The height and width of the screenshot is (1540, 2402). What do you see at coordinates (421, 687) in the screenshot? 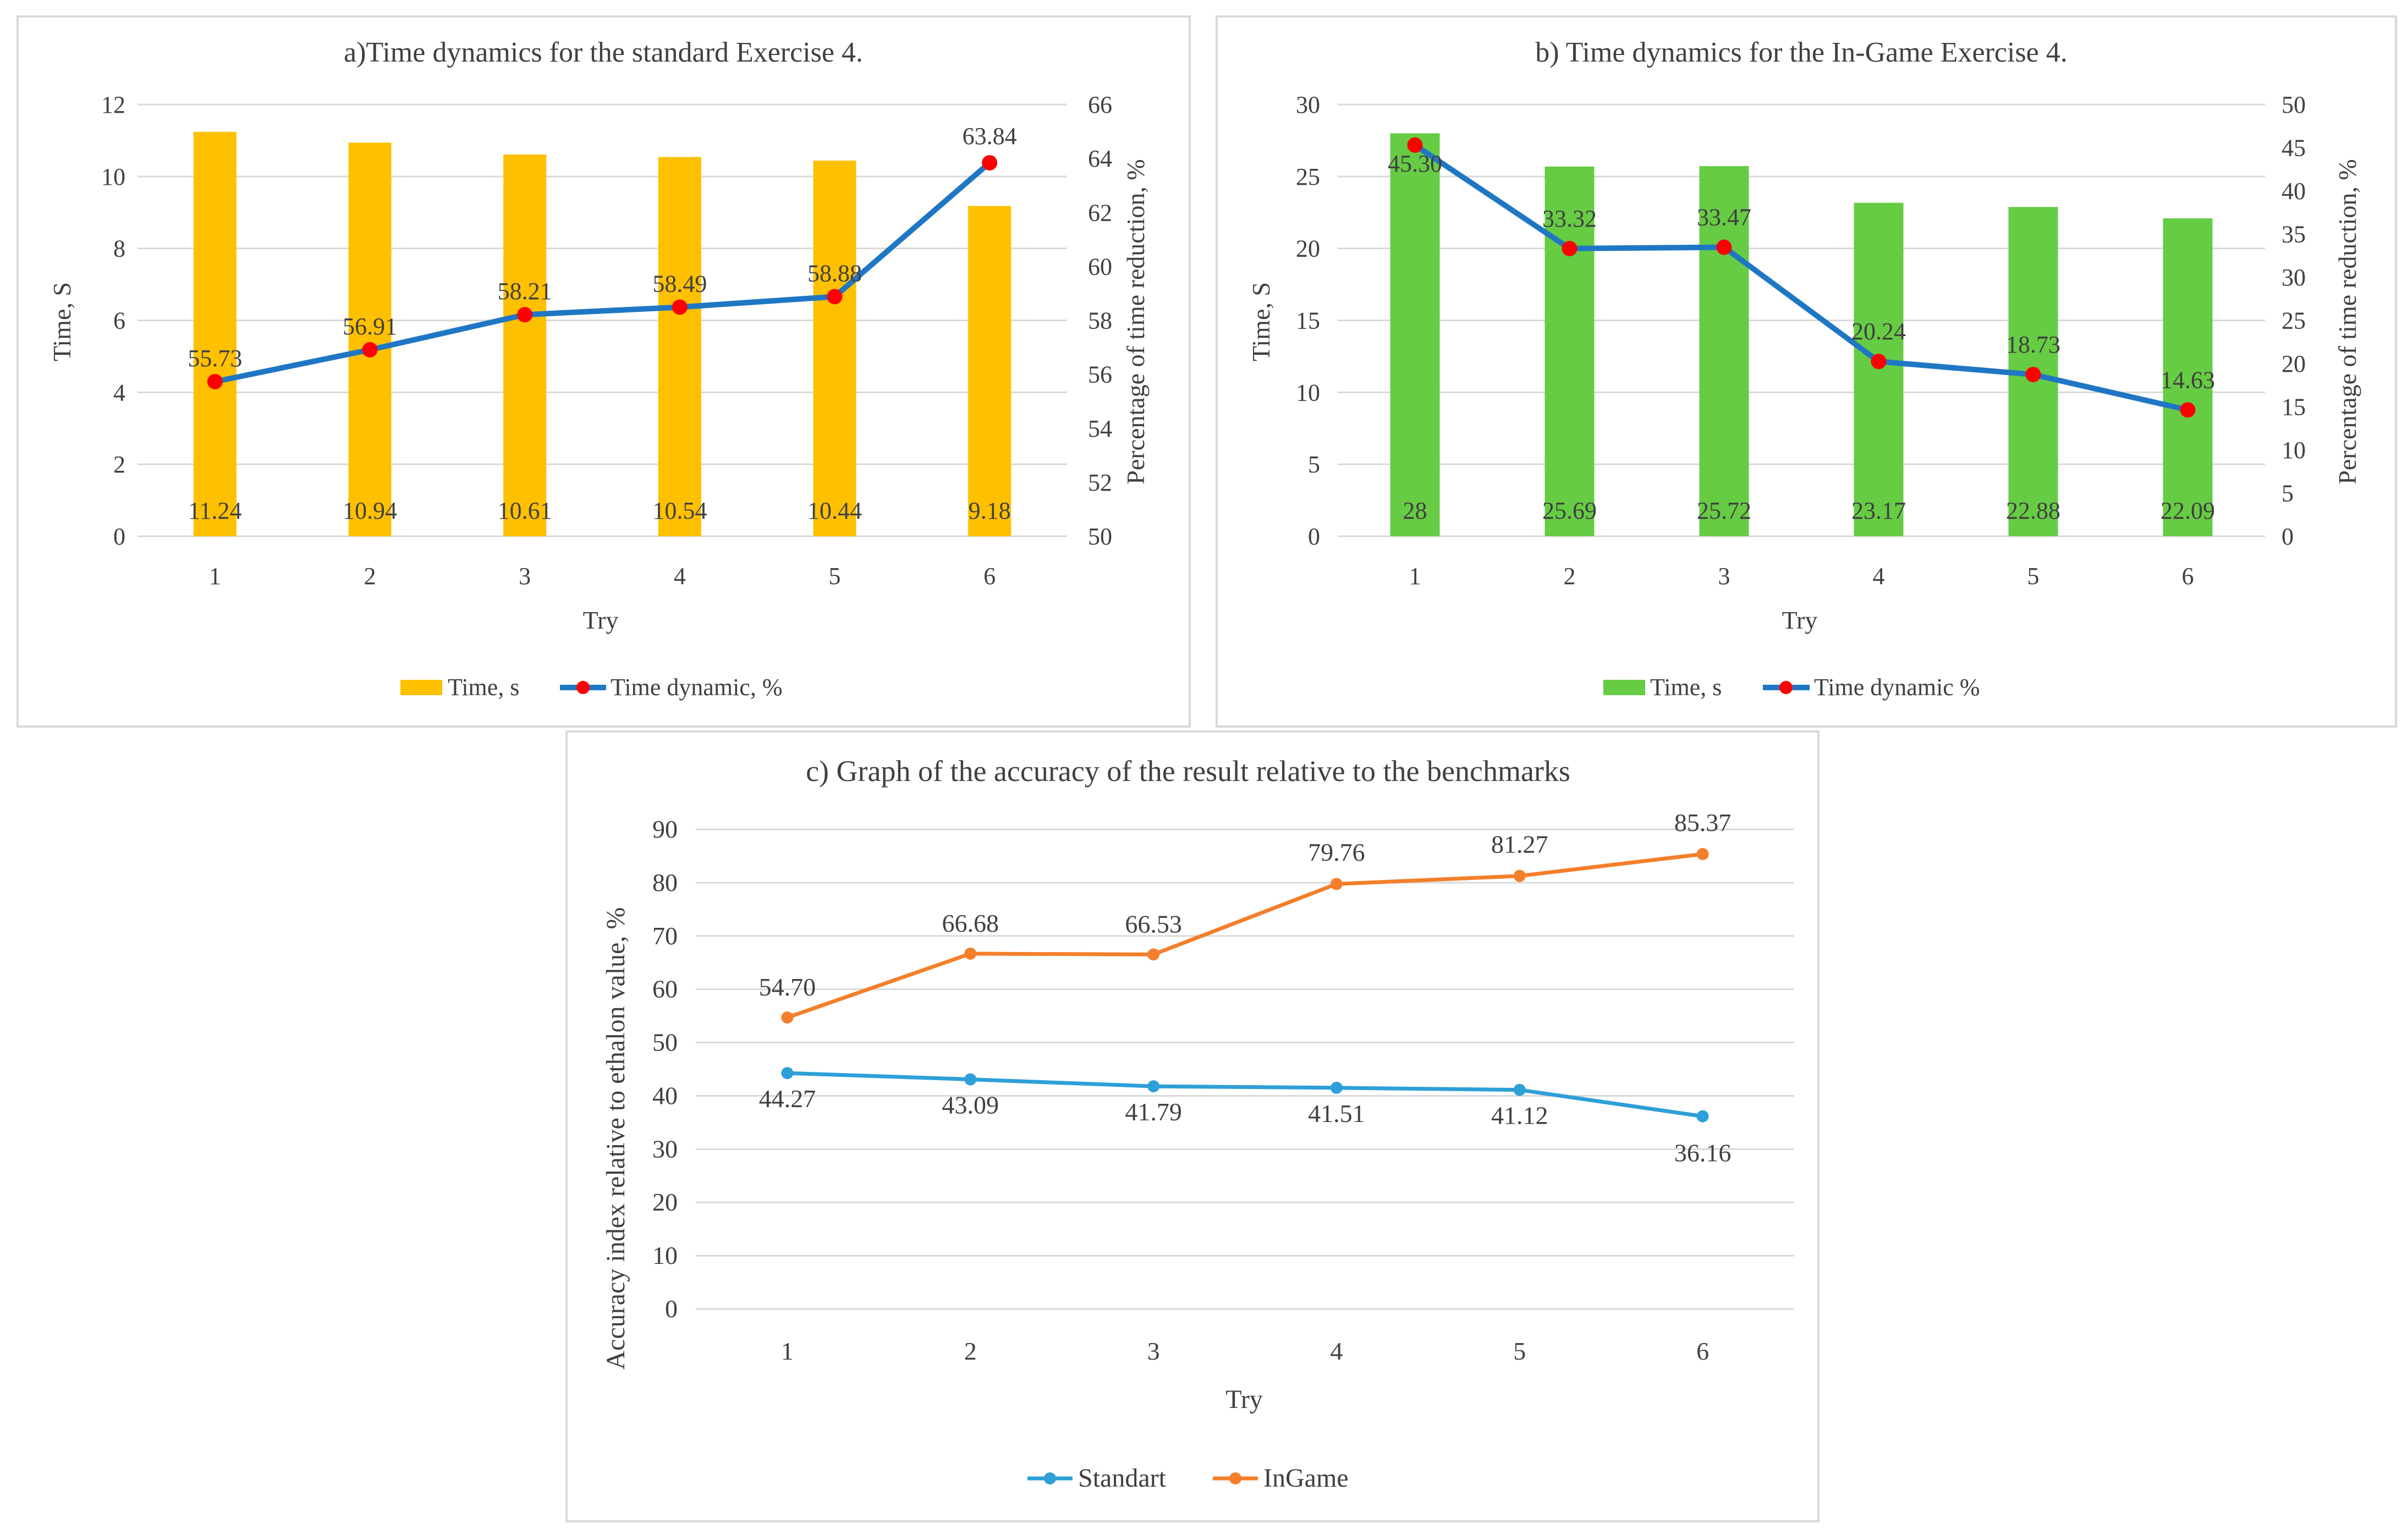
I see `chart-a-legend-swatch-bar` at bounding box center [421, 687].